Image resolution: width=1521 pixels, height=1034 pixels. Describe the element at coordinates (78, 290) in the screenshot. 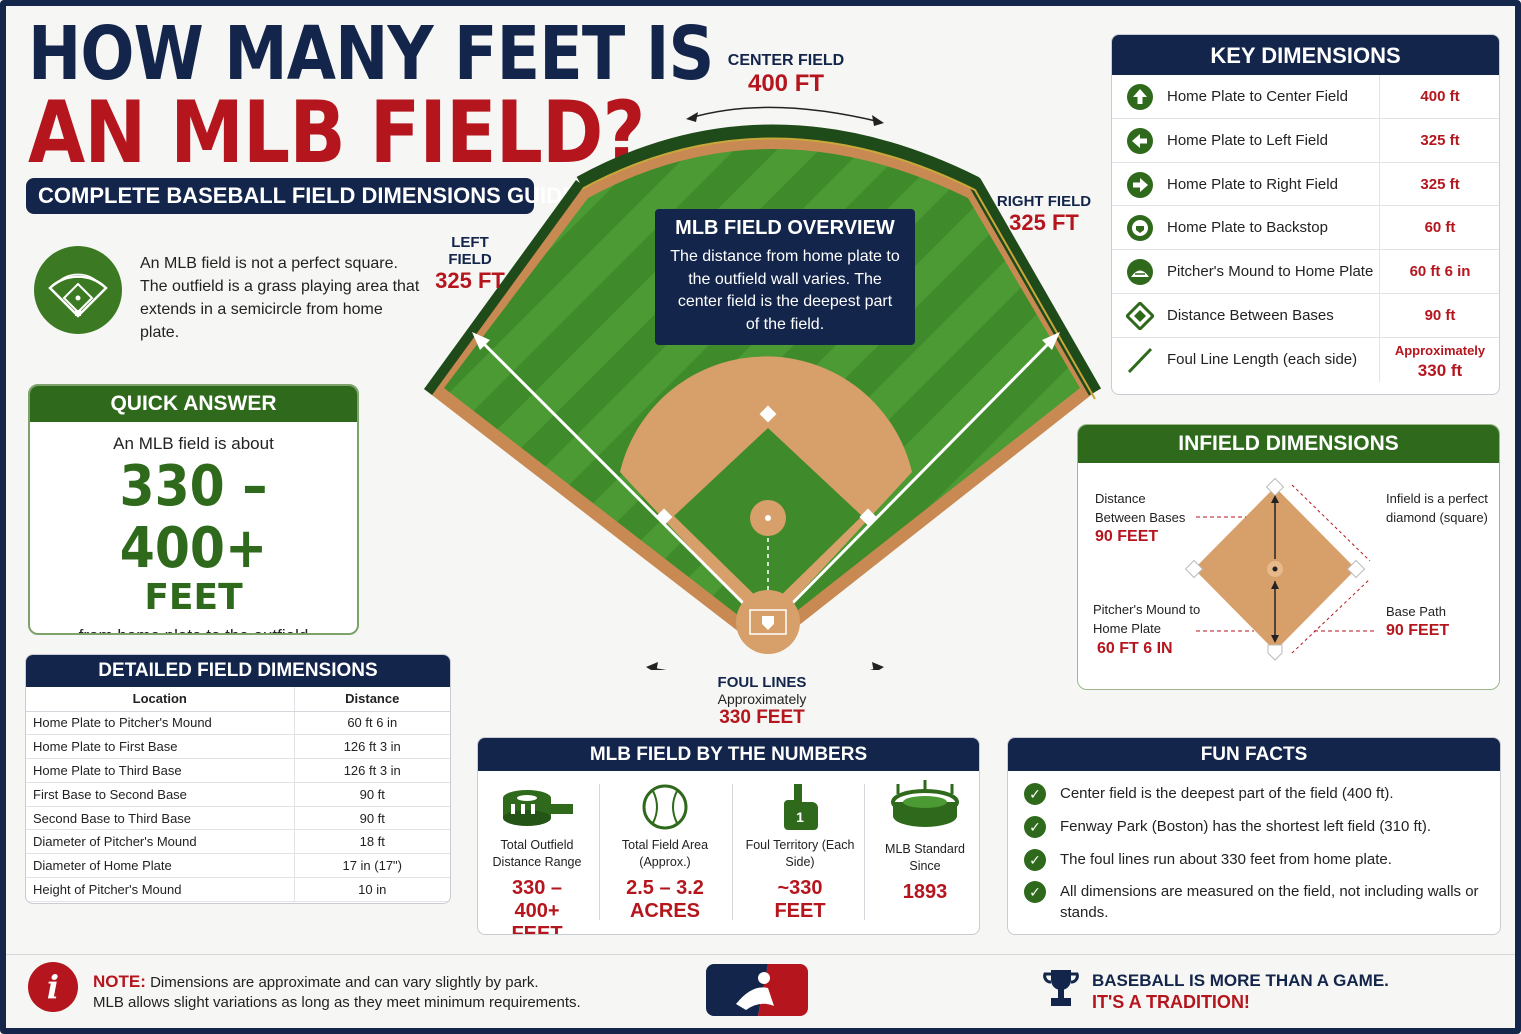

I see `baseball-diamond-icon` at that location.